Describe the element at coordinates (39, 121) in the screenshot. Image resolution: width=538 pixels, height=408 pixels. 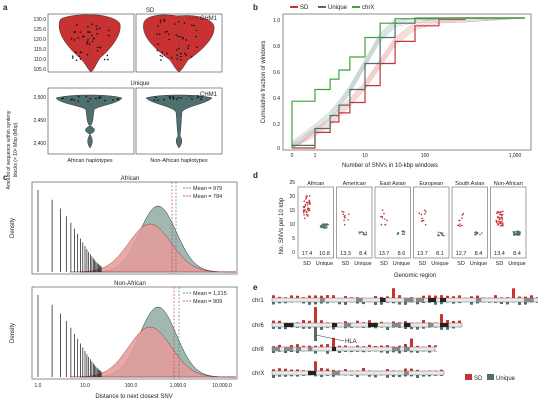
I see `panel-a-tick: 2,450` at that location.